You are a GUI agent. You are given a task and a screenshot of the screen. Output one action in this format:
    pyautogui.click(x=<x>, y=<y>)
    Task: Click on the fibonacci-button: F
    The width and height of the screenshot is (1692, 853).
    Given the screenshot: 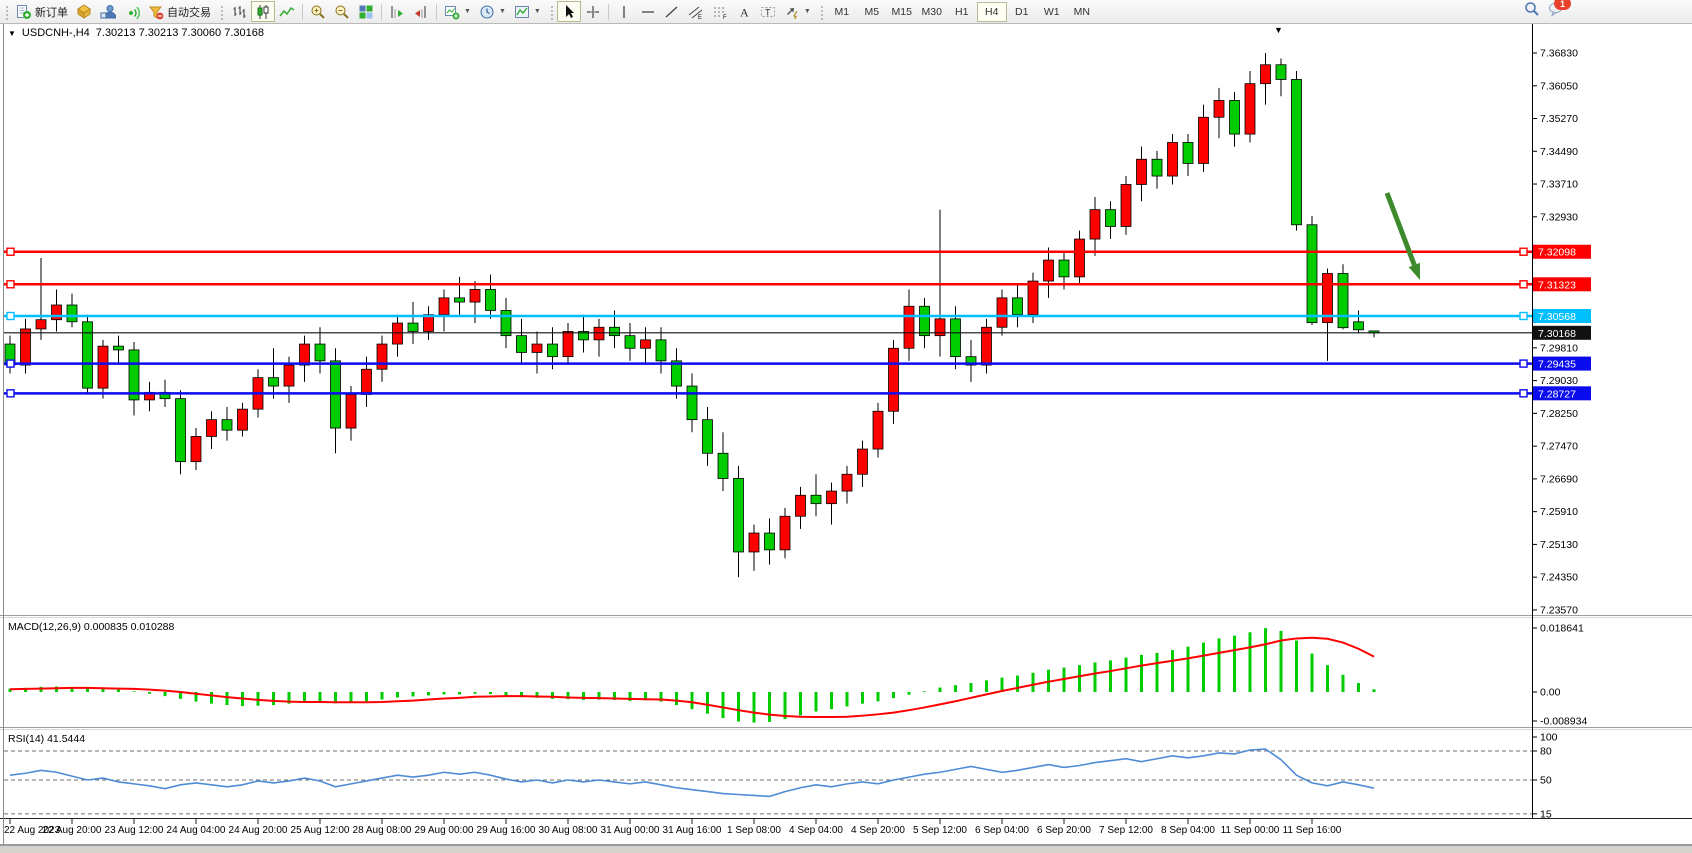 What is the action you would take?
    pyautogui.click(x=720, y=11)
    